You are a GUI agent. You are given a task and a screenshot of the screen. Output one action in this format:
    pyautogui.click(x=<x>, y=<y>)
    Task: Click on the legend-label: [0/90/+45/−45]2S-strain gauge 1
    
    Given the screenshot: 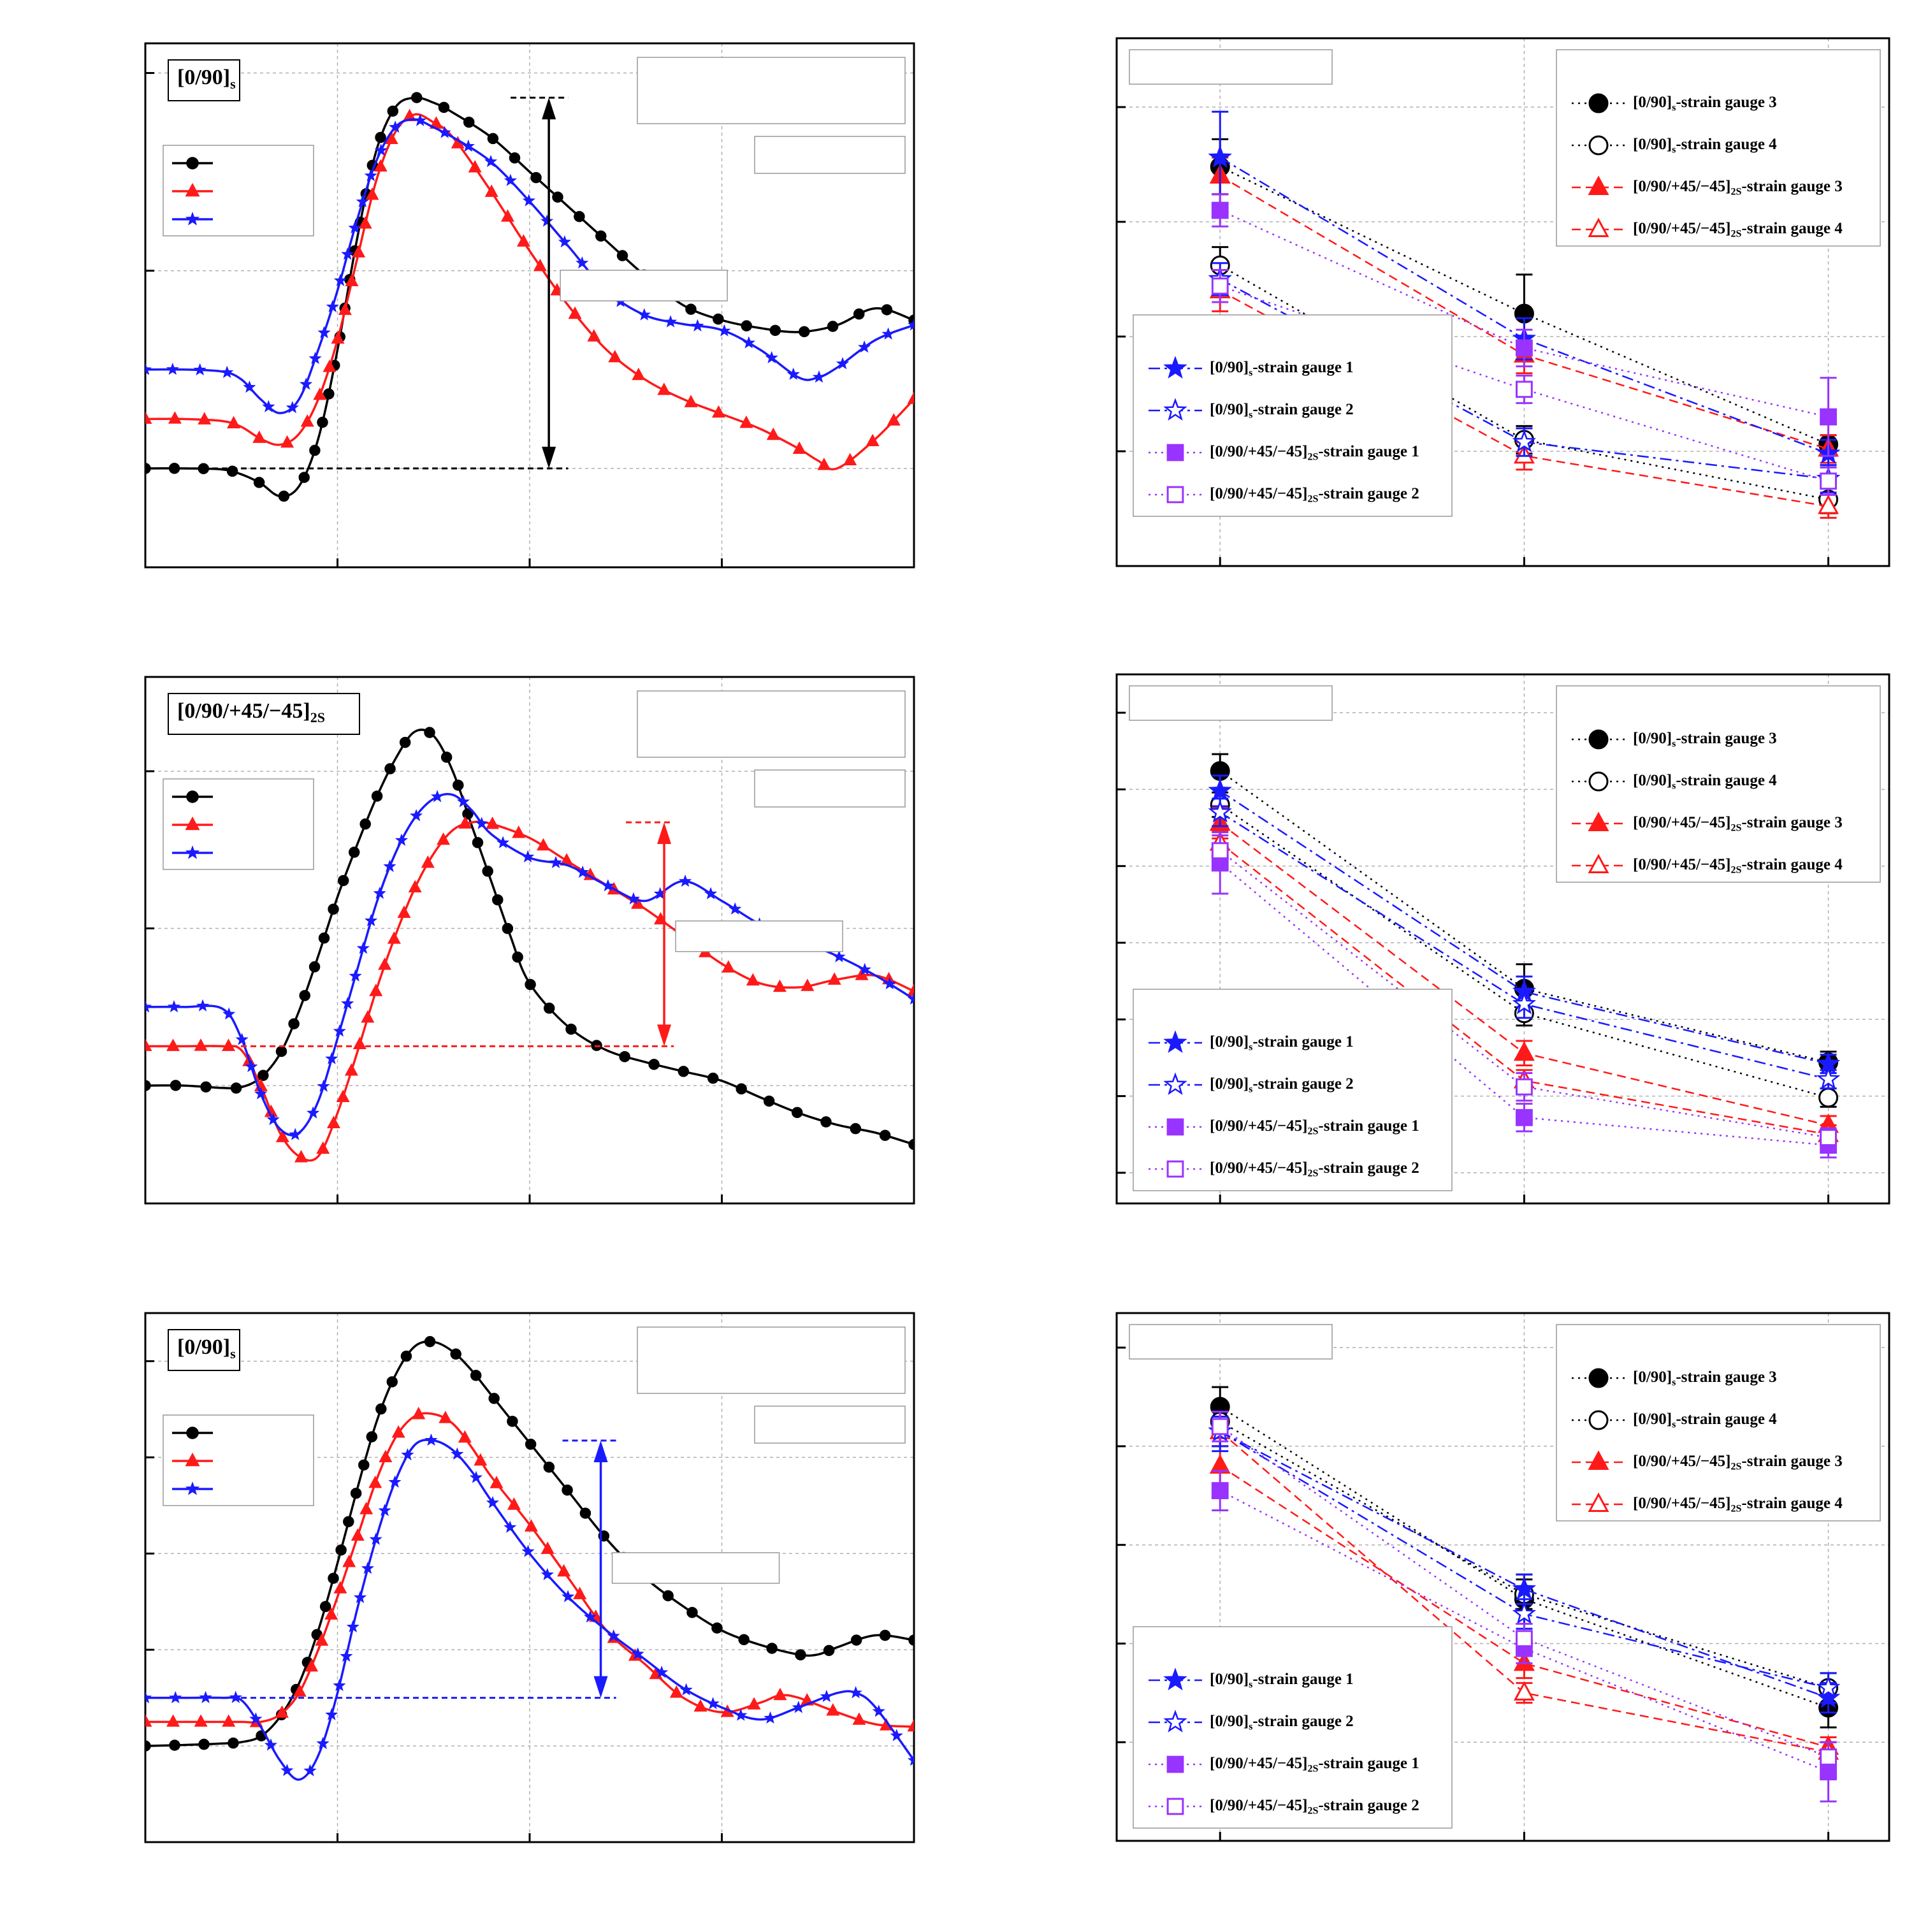 What is the action you would take?
    pyautogui.click(x=1314, y=1127)
    